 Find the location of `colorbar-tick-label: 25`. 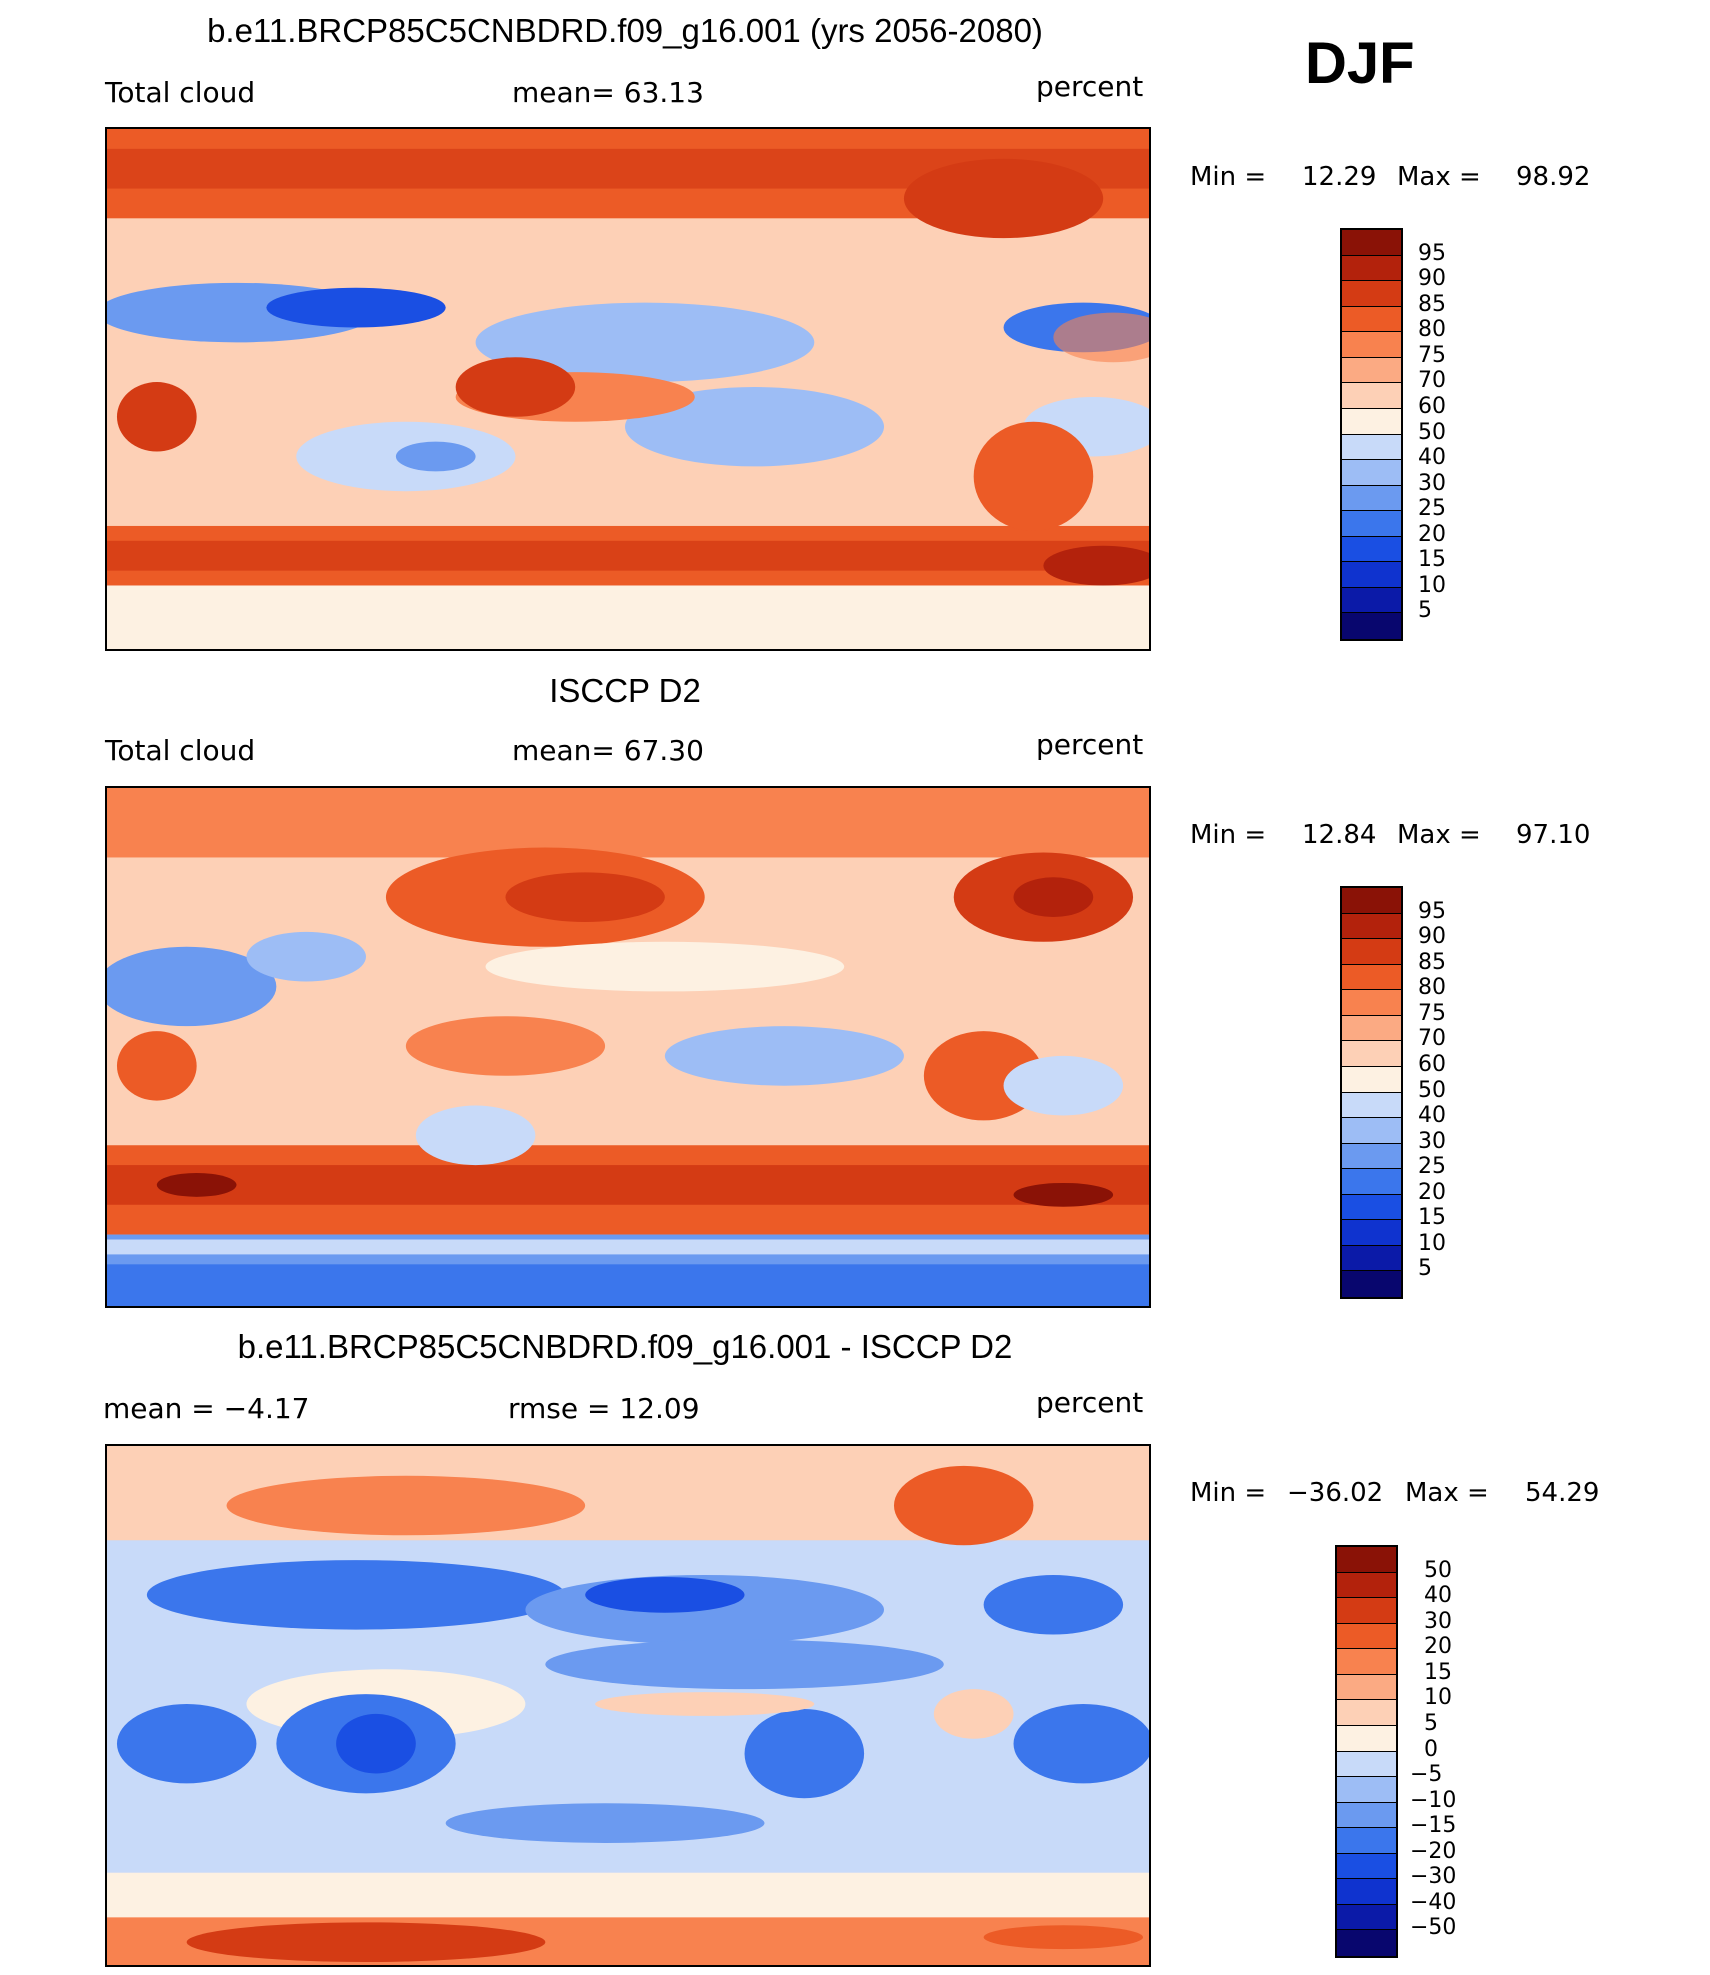

colorbar-tick-label: 25 is located at coordinates (1432, 1167).